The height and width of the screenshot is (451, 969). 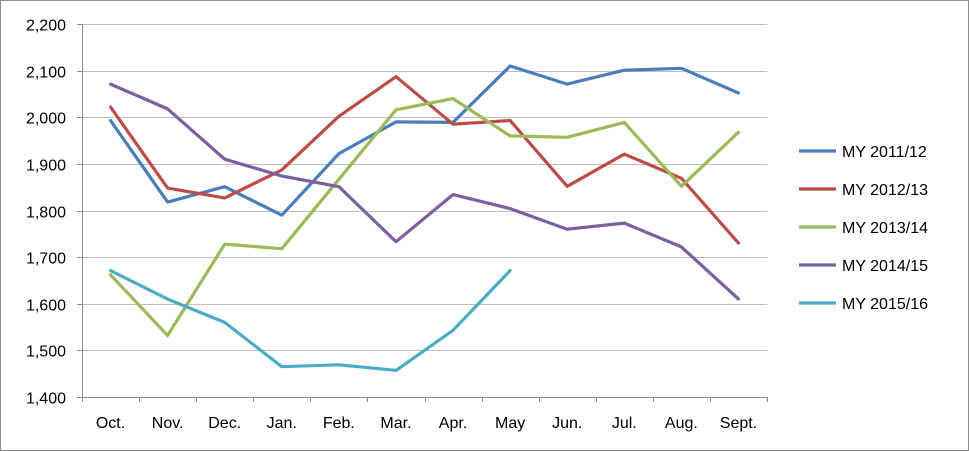 What do you see at coordinates (46, 119) in the screenshot?
I see `y-tick-label: 2,000` at bounding box center [46, 119].